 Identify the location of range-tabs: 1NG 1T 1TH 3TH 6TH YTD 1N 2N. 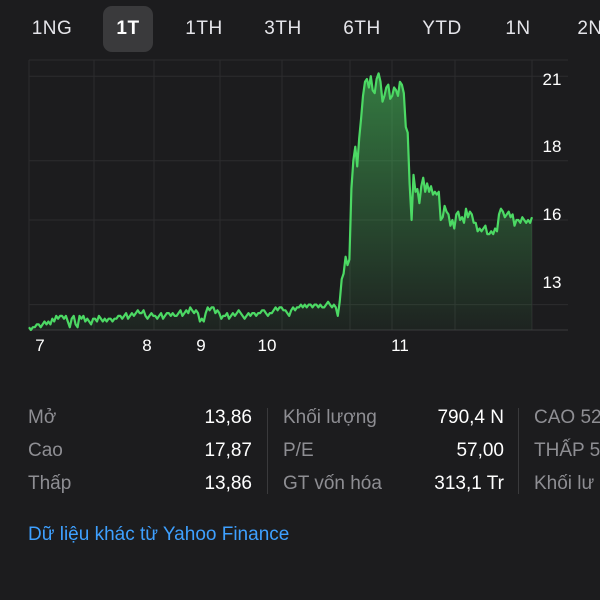
(300, 29).